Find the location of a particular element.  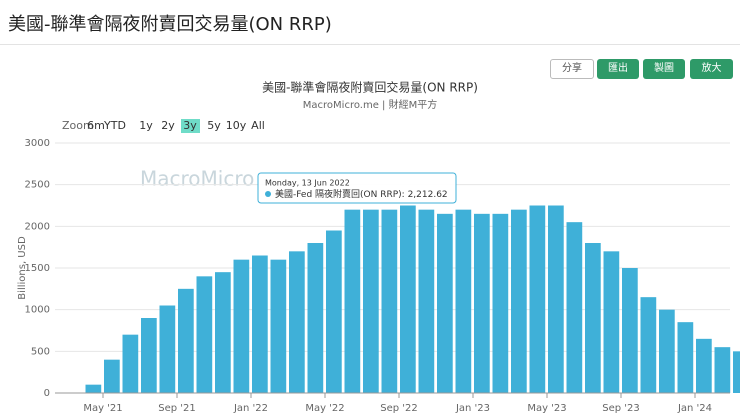

zoom-option: 2y is located at coordinates (168, 125).